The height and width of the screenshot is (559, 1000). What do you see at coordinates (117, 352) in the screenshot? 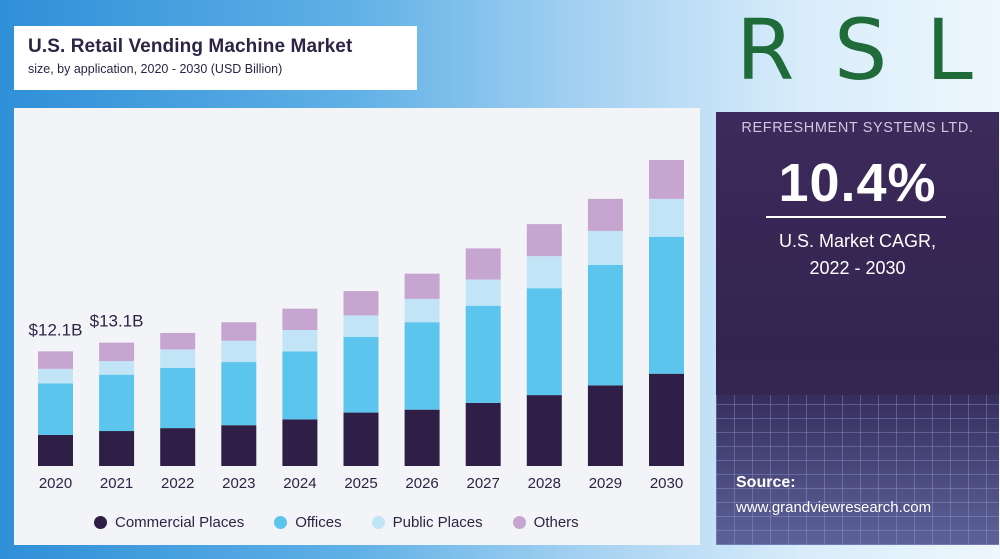
I see `bar-2021-others` at bounding box center [117, 352].